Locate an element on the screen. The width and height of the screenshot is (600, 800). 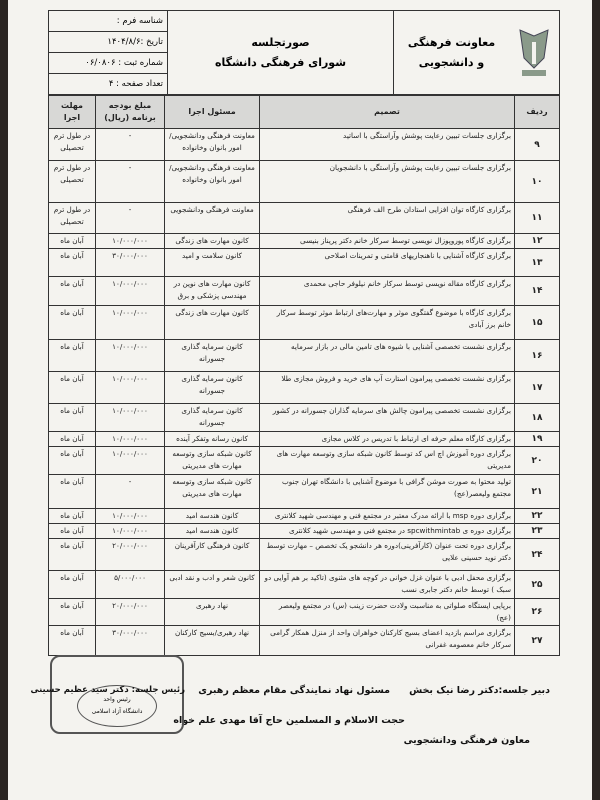
budget-amount: ۳۰/۰۰۰/۰۰۰ is located at coordinates (130, 640).